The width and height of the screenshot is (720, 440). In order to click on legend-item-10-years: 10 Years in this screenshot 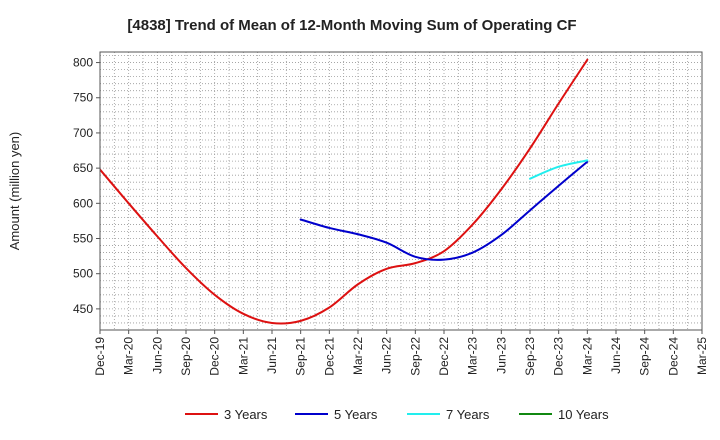, I will do `click(564, 414)`.